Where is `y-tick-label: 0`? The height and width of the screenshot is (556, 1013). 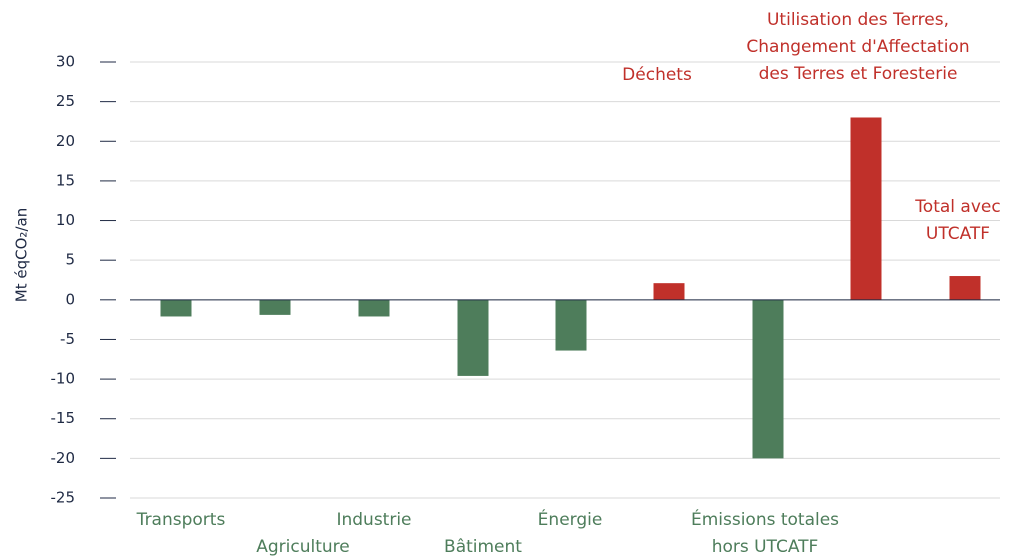
y-tick-label: 0 is located at coordinates (70, 299).